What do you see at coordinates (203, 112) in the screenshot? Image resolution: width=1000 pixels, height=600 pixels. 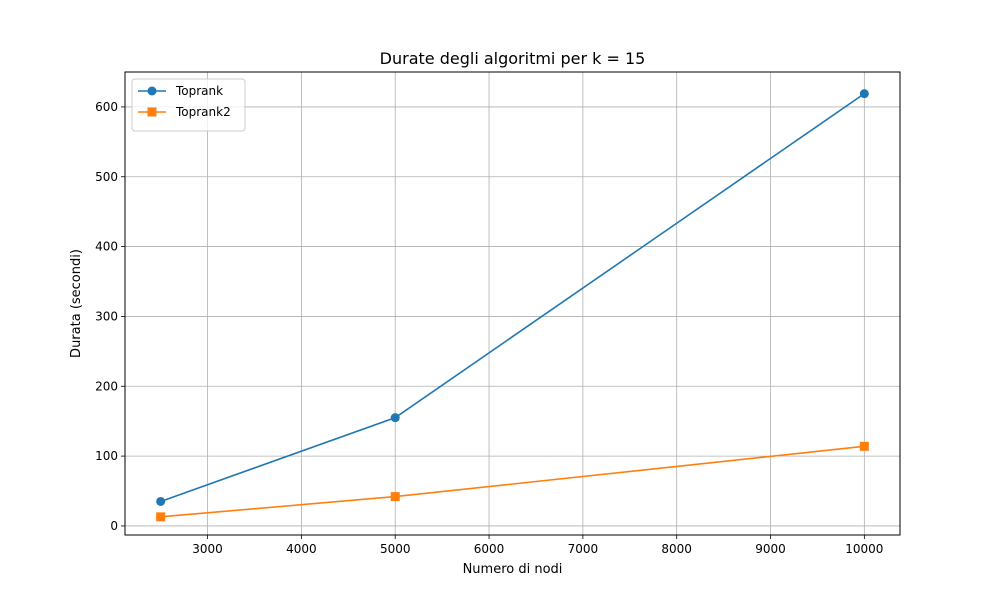 I see `legend-label-toprank2: Toprank2` at bounding box center [203, 112].